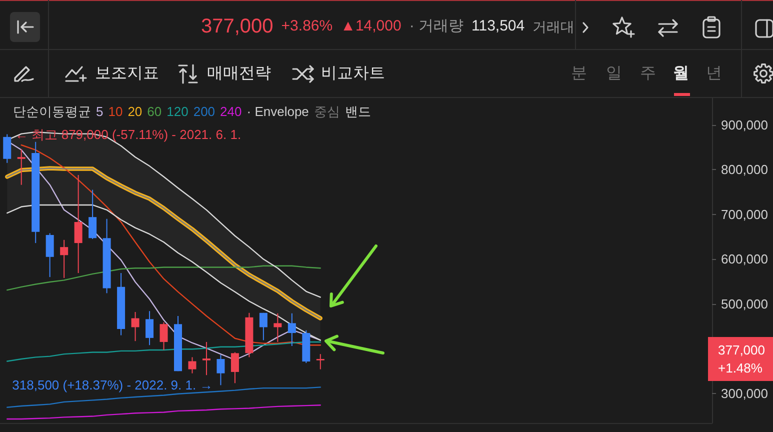  What do you see at coordinates (154, 111) in the screenshot?
I see `text: 60` at bounding box center [154, 111].